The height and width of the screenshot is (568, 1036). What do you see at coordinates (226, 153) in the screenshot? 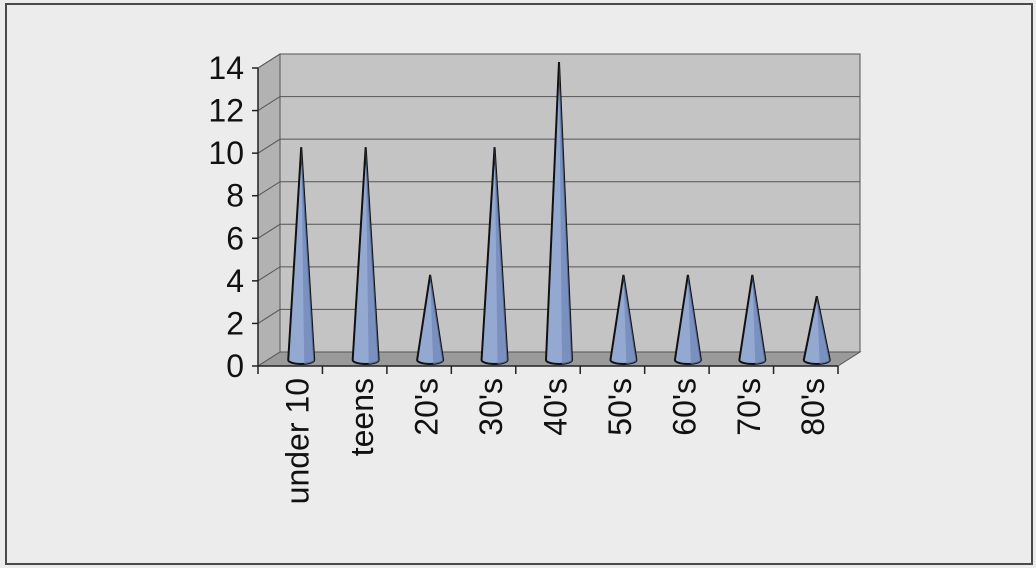
I see `y-tick-label: 10` at bounding box center [226, 153].